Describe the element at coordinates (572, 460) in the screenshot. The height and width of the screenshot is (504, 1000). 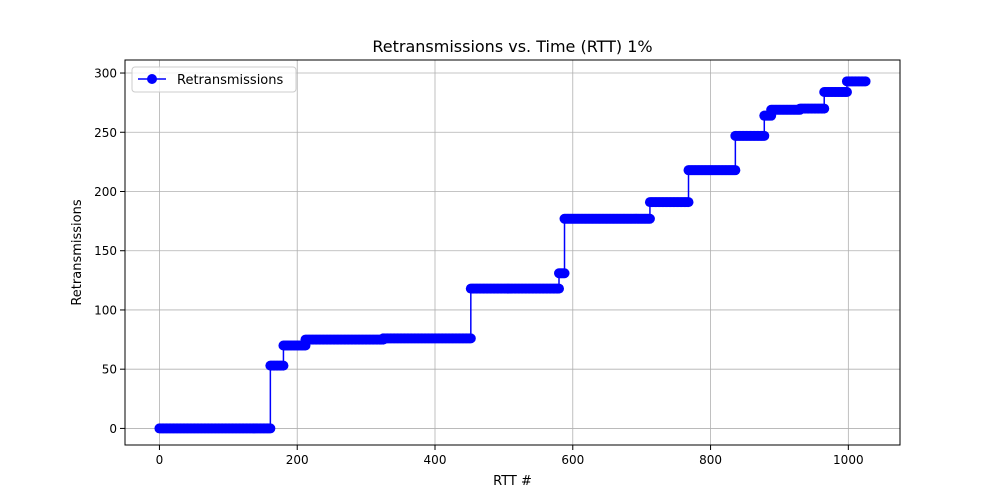
I see `x-tick-label: 600` at that location.